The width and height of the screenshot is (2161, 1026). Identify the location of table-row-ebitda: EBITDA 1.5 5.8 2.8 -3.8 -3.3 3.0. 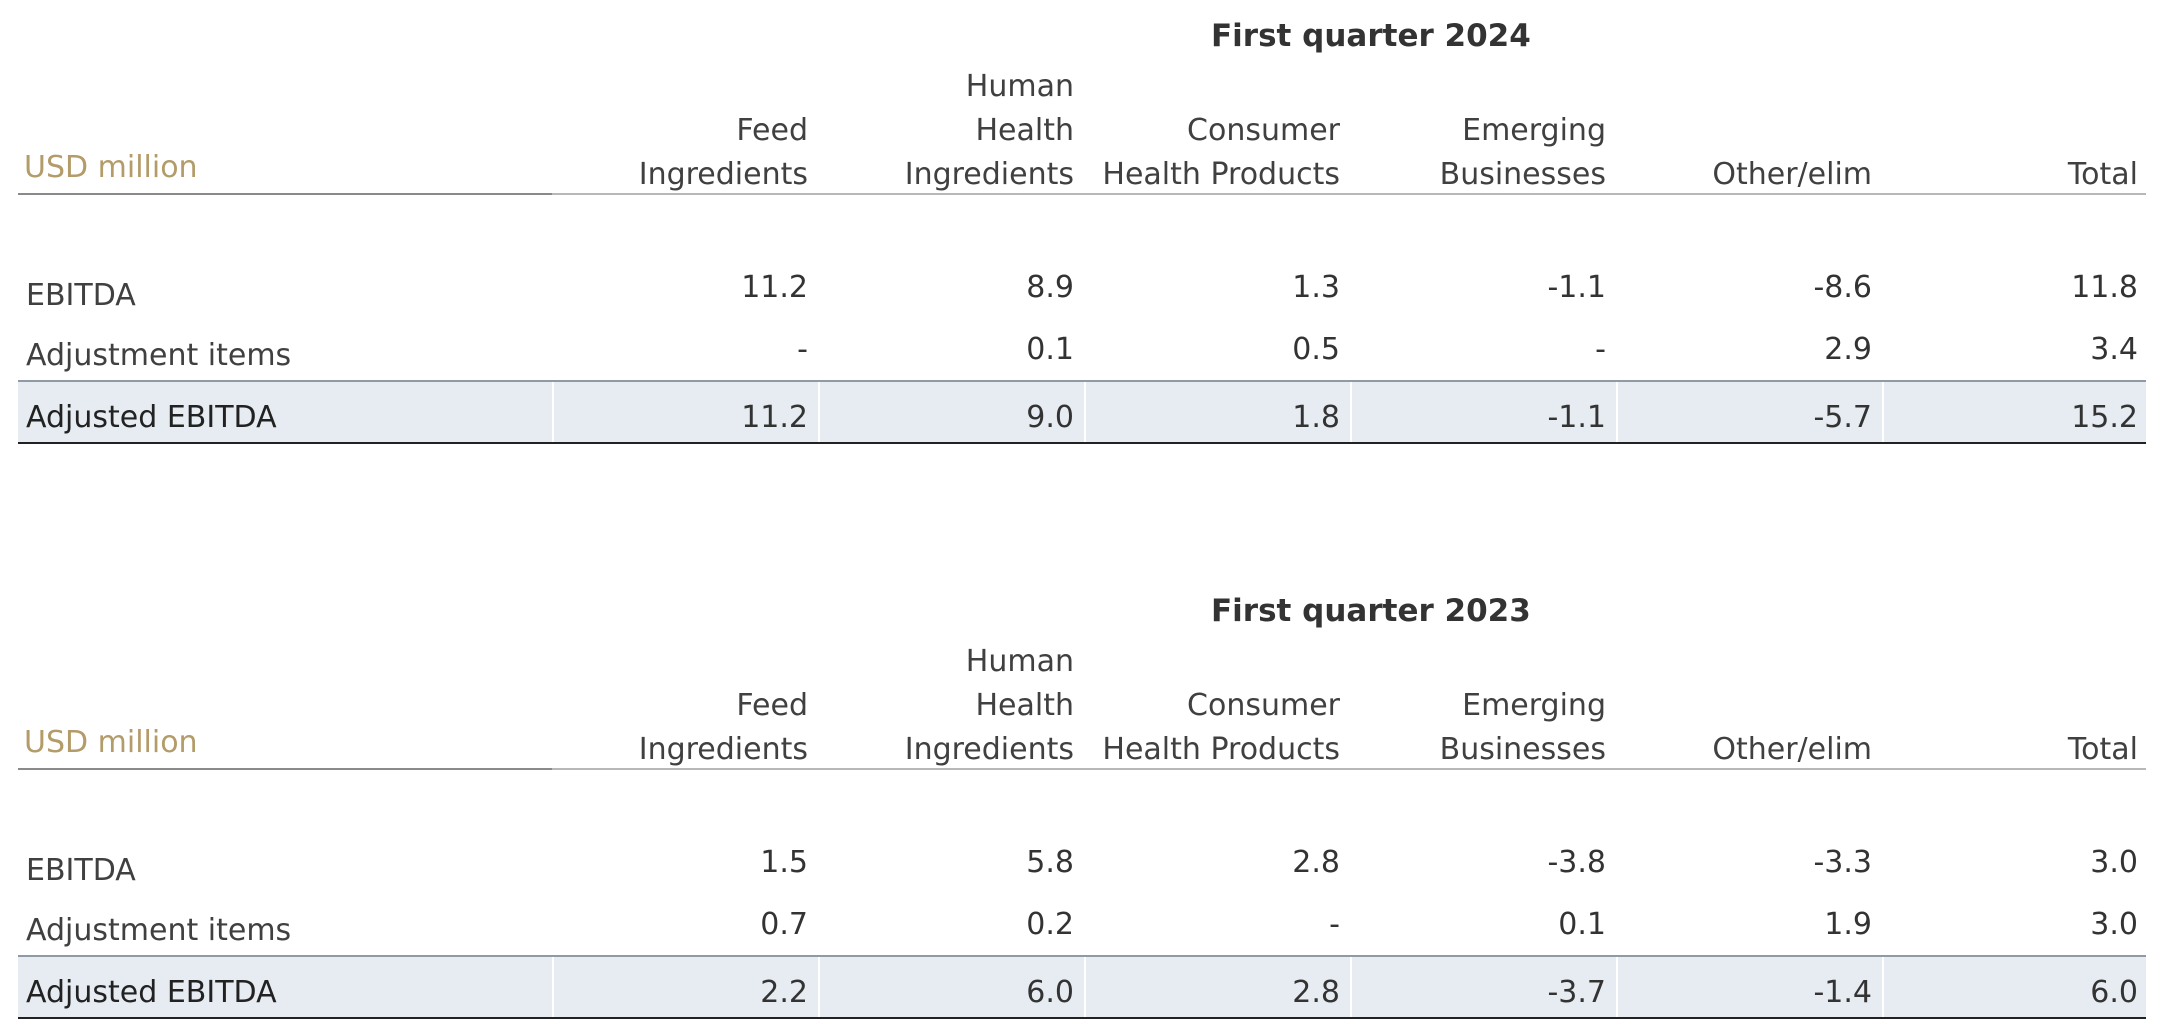
(1082, 867).